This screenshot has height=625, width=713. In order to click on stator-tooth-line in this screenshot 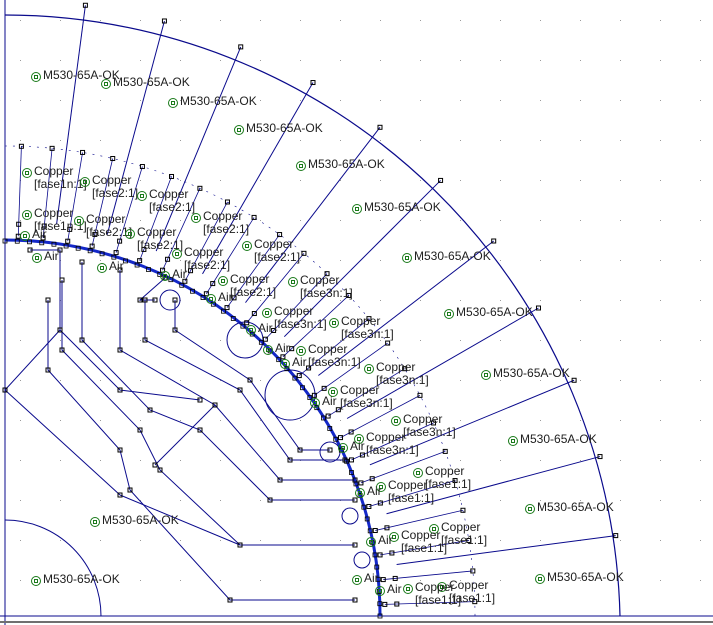, I will do `click(313, 214)`.